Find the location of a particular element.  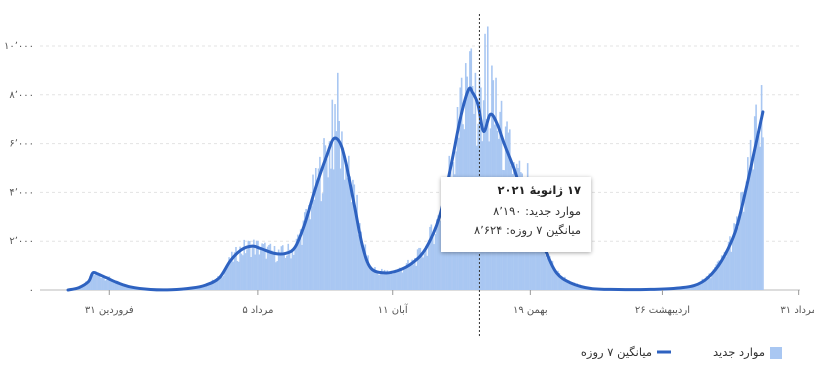

x-tick-1: ۵ مرداد is located at coordinates (257, 310).